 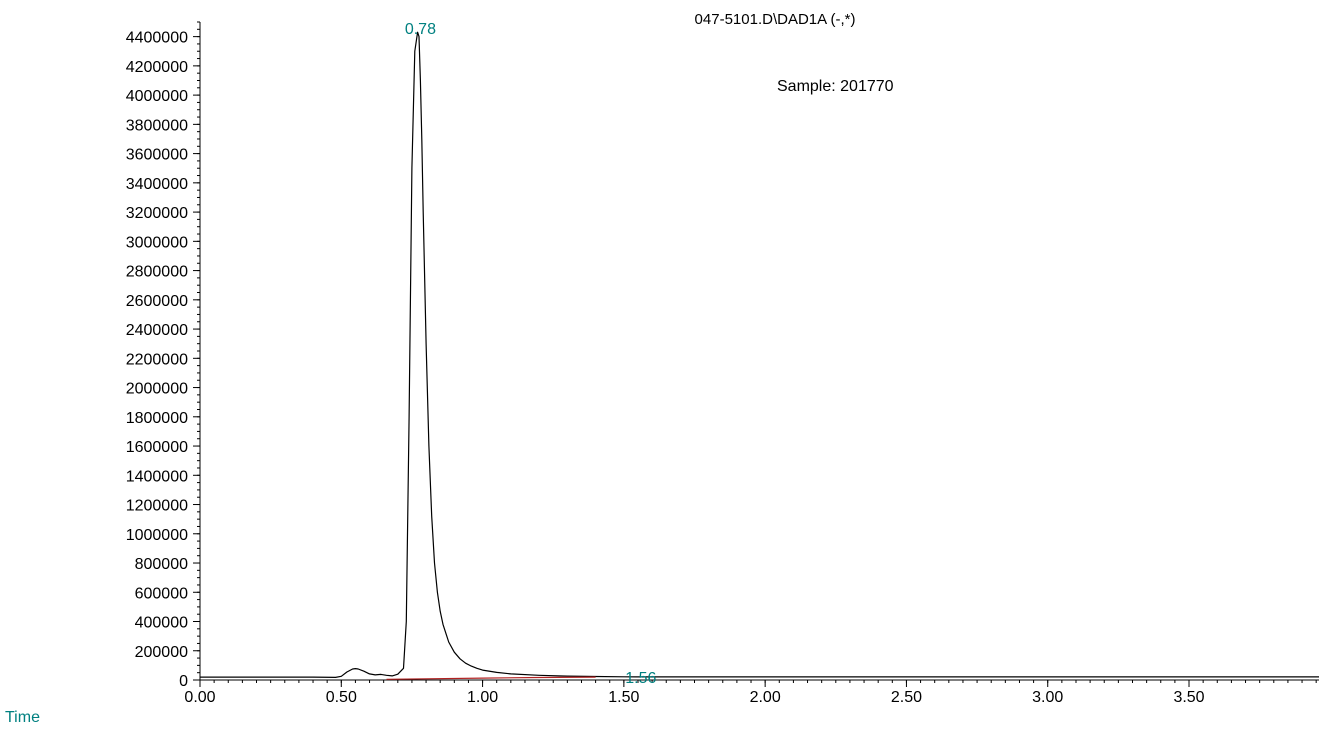 I want to click on y-tick-label: 3400000, so click(x=157, y=184).